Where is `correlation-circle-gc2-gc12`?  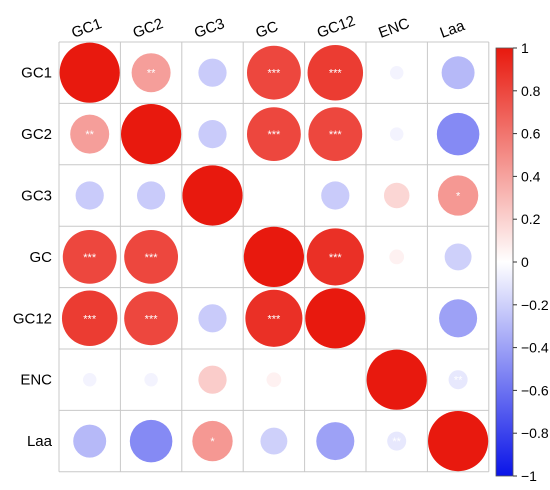
correlation-circle-gc2-gc12 is located at coordinates (335, 134).